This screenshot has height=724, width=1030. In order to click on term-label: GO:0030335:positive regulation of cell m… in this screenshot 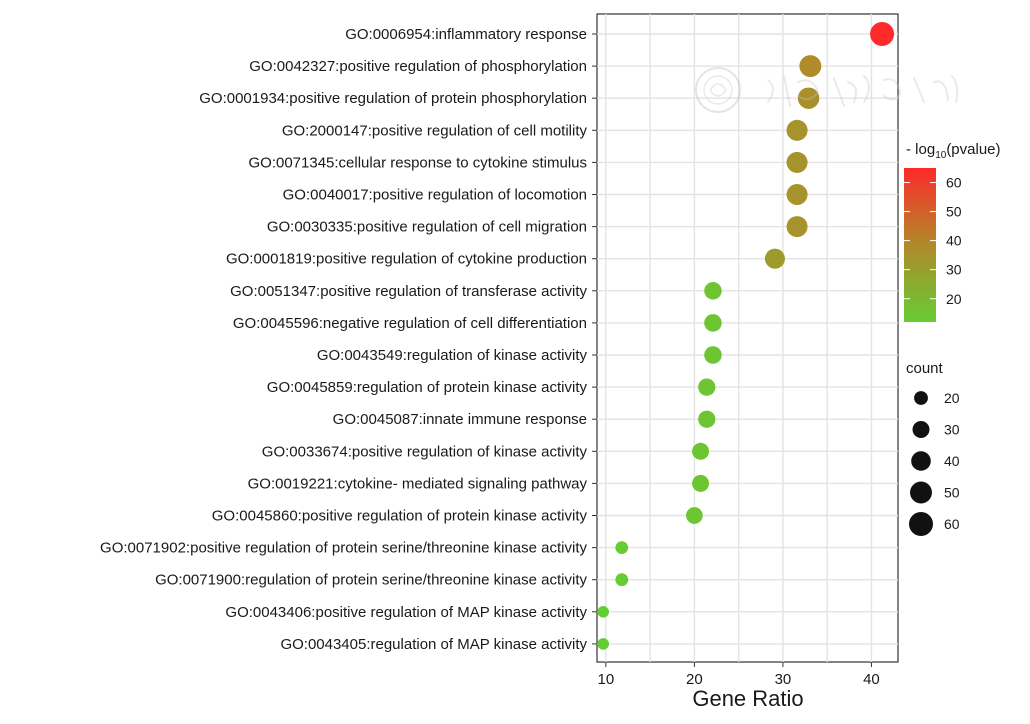, I will do `click(427, 227)`.